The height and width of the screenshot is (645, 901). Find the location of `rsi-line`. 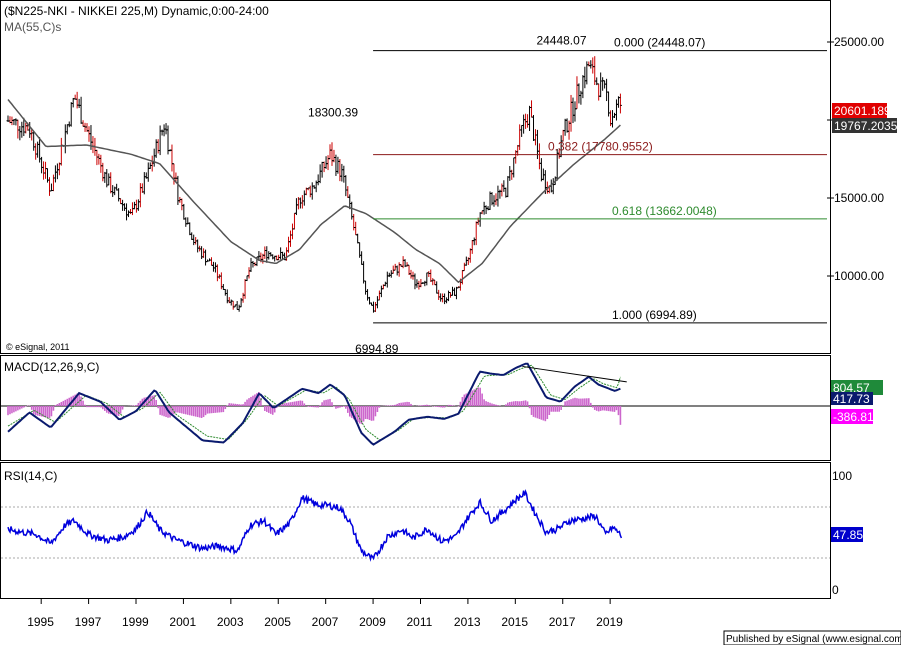

rsi-line is located at coordinates (315, 525).